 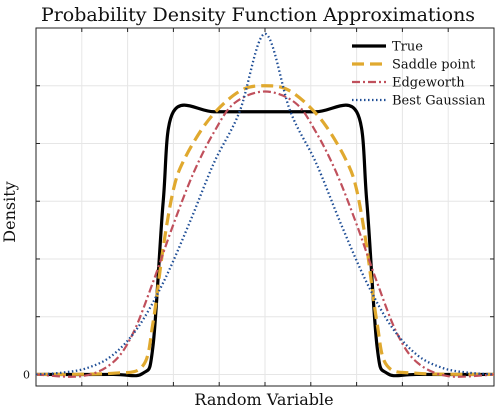 What do you see at coordinates (439, 101) in the screenshot?
I see `legend-label-best-gaussian: Best Gaussian` at bounding box center [439, 101].